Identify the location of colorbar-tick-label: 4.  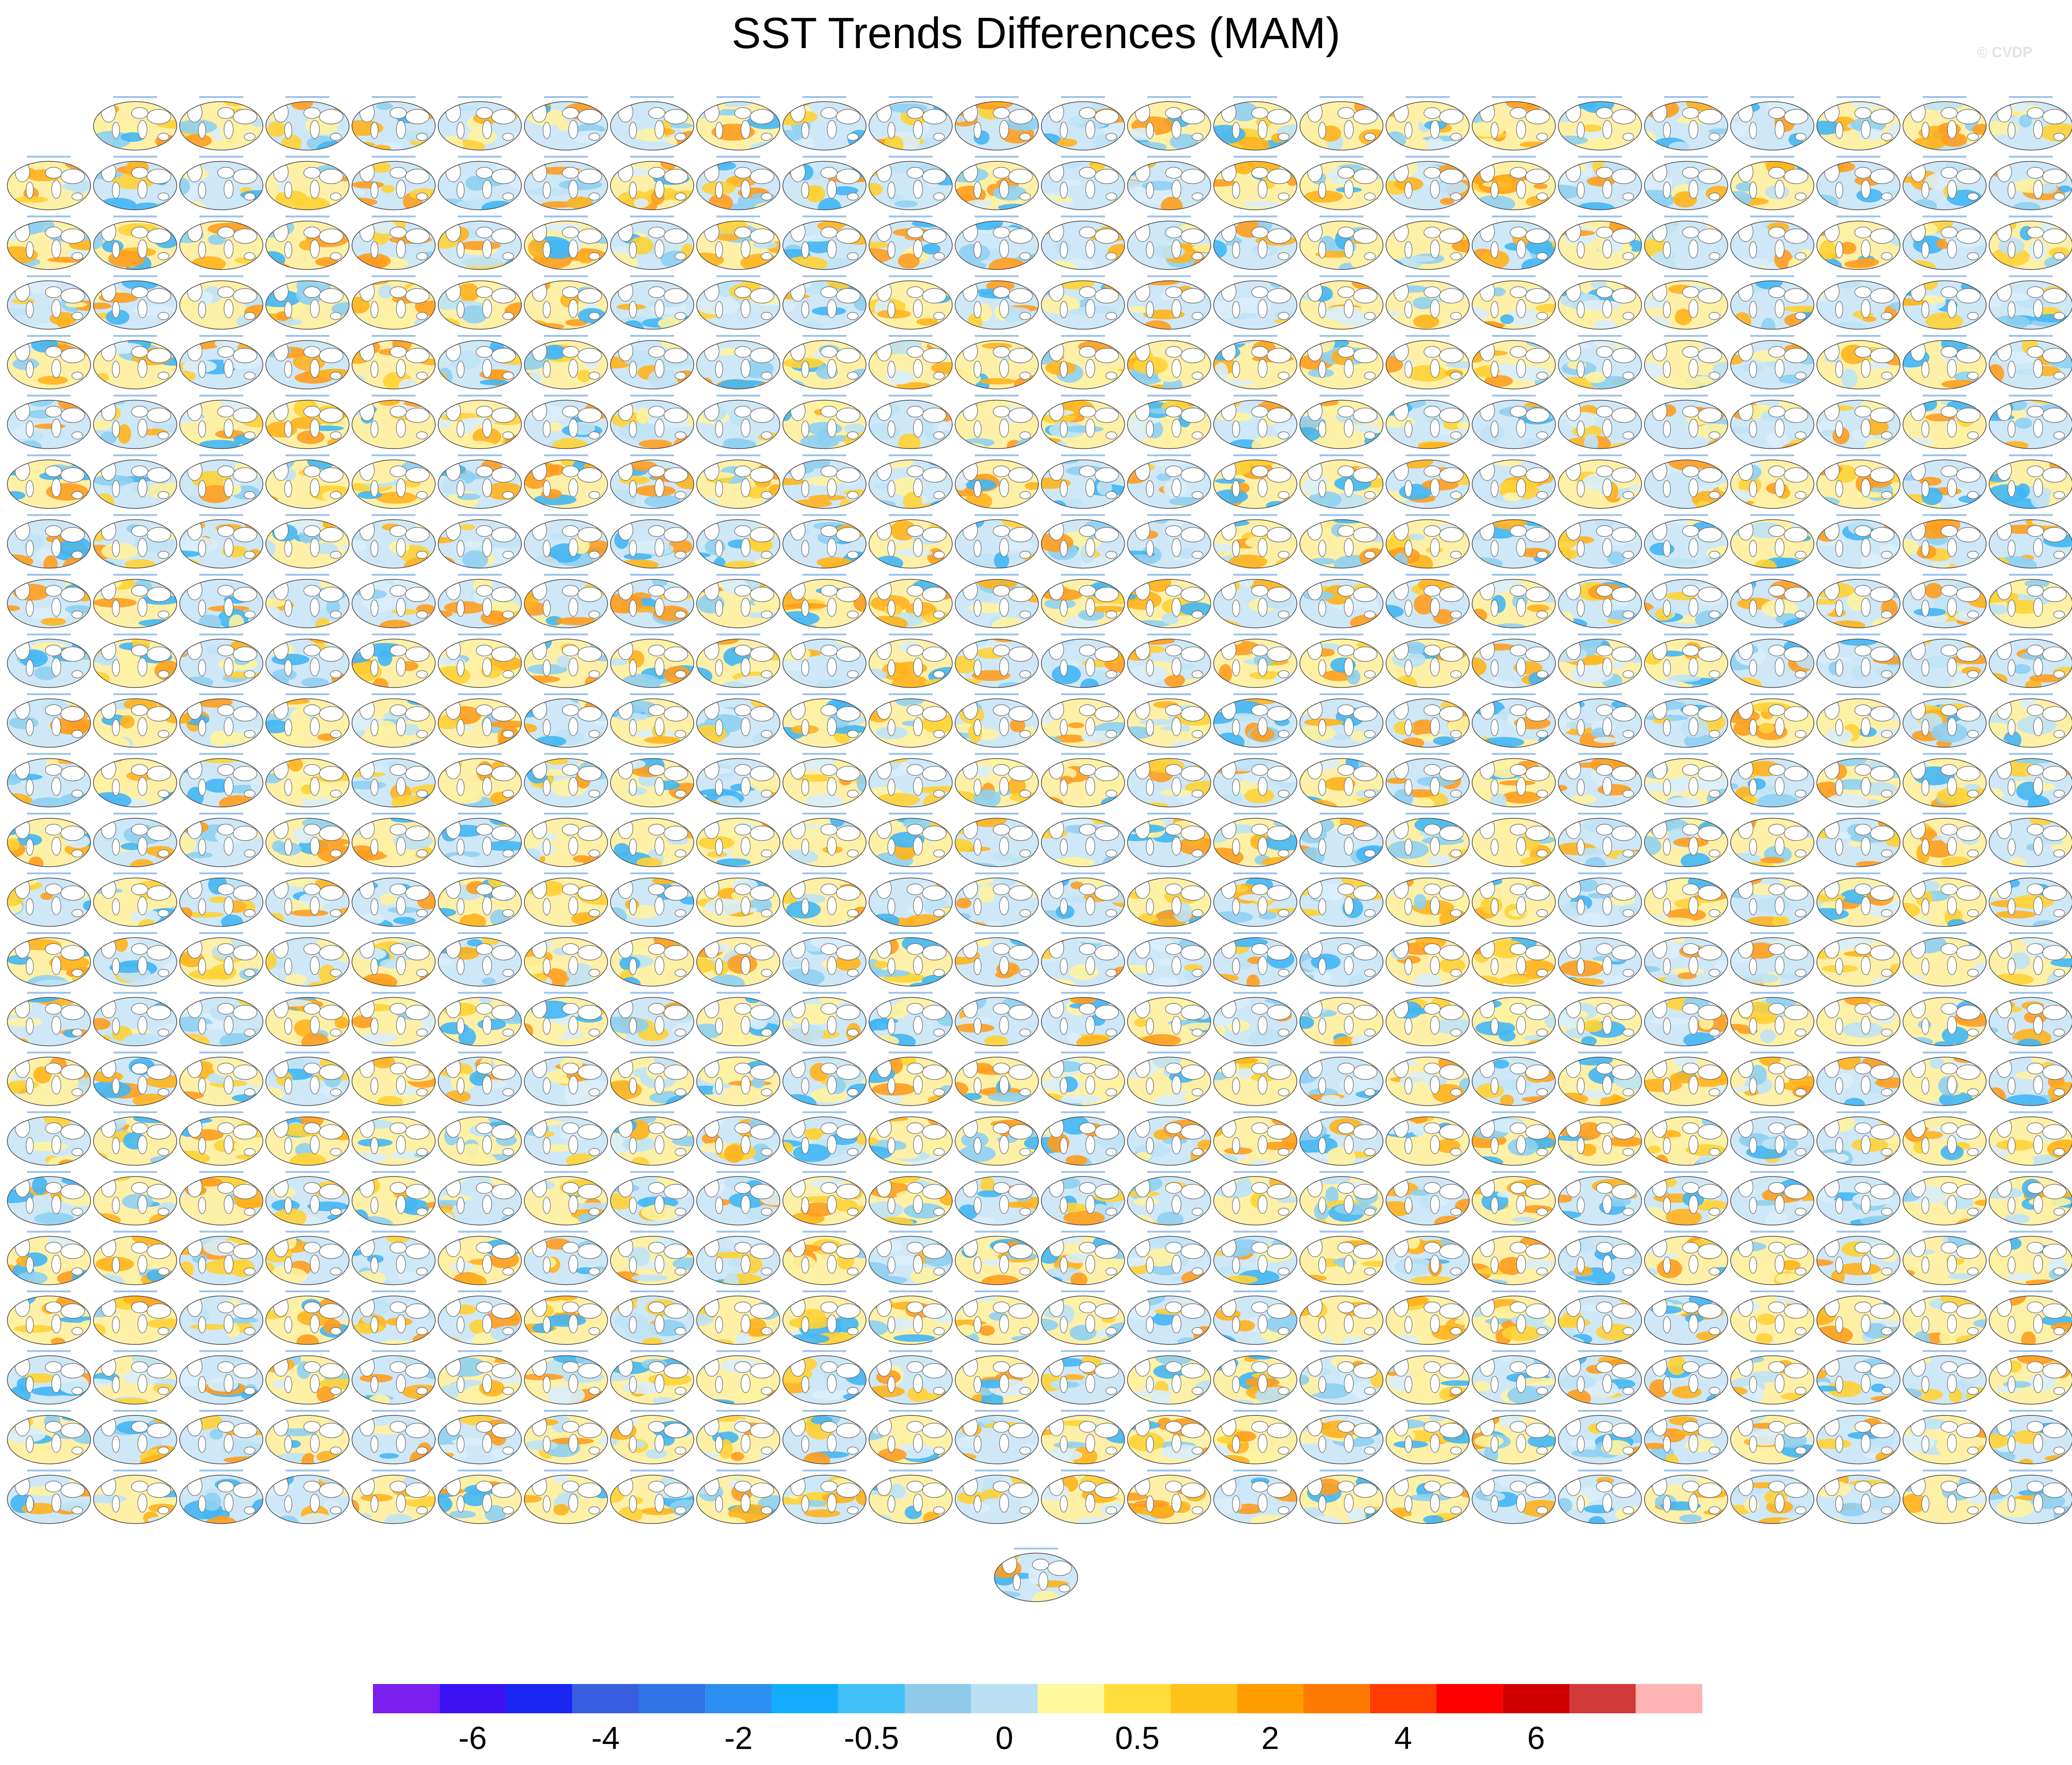
(1403, 1738).